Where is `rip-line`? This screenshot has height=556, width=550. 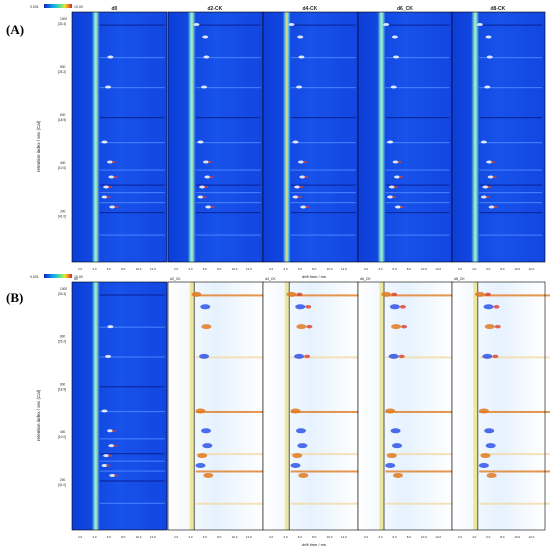 rip-line is located at coordinates (191, 137).